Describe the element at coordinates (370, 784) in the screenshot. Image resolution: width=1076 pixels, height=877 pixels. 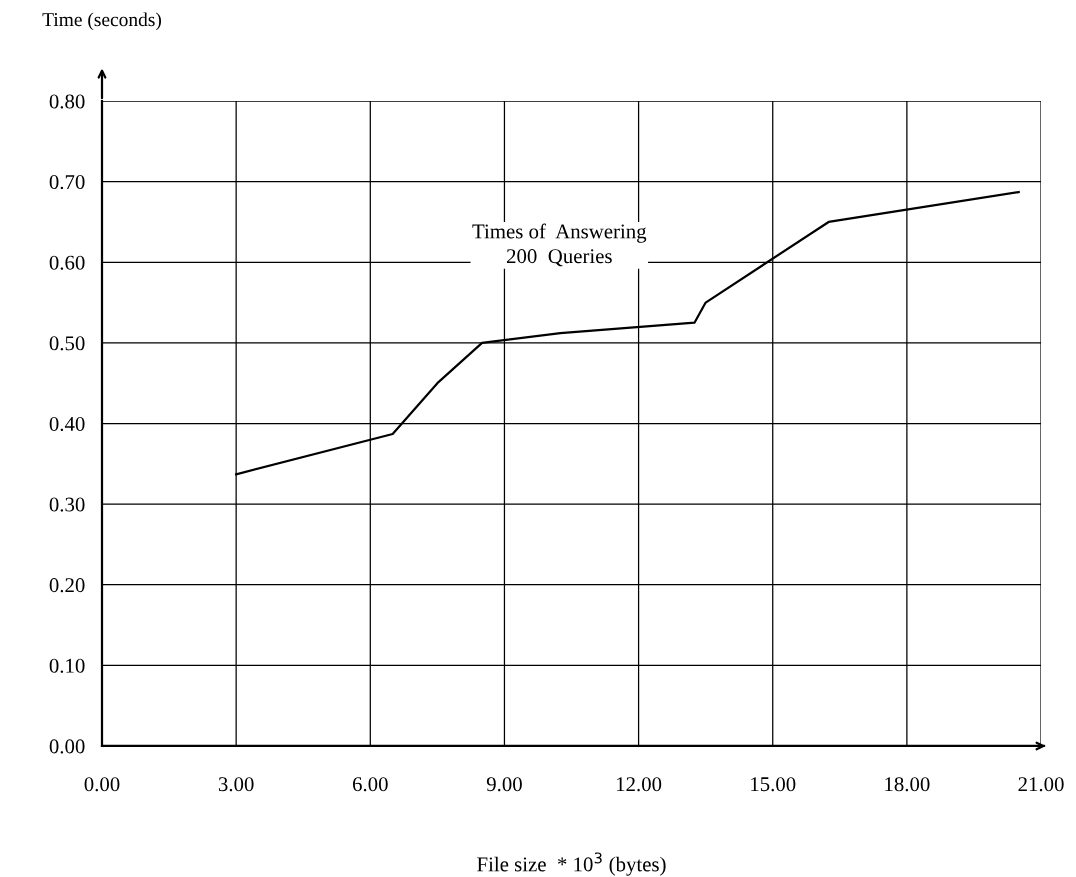
I see `x-tick-label: 6.00` at that location.